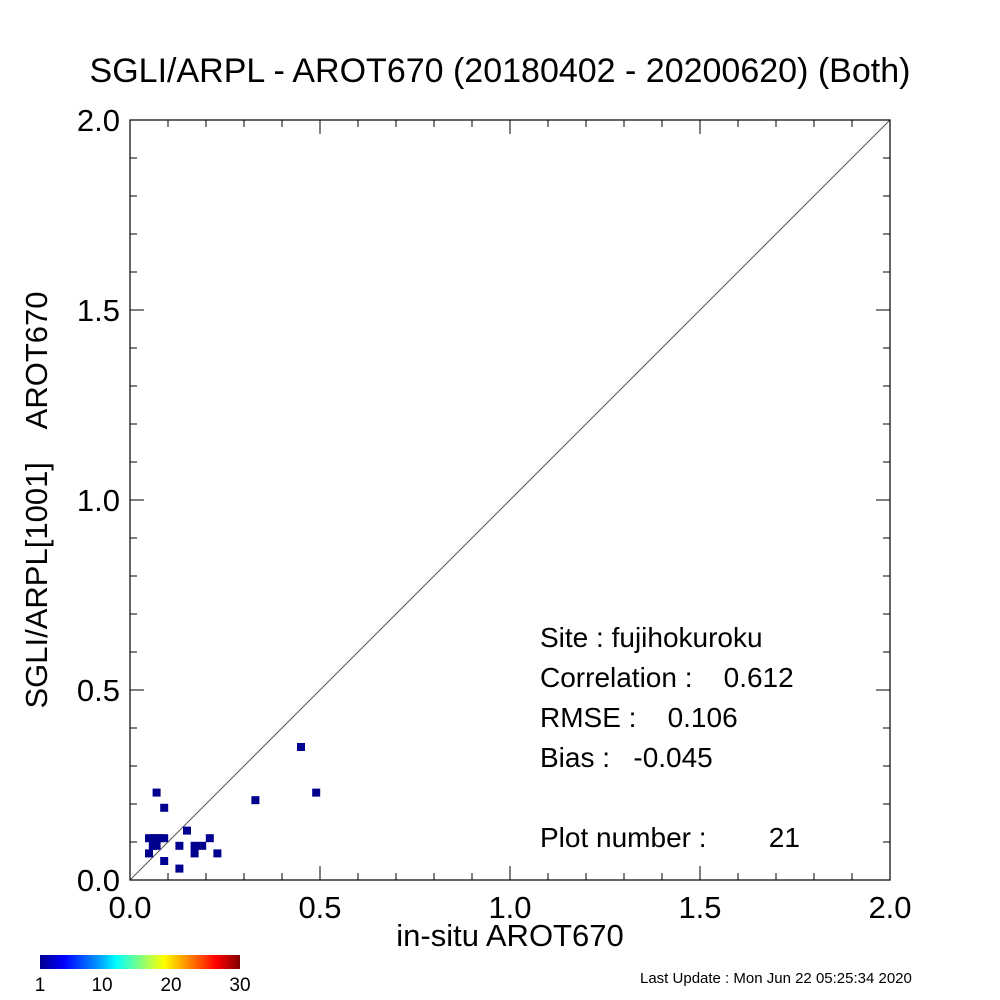  I want to click on plot-number-label: Plot number : 21, so click(670, 837).